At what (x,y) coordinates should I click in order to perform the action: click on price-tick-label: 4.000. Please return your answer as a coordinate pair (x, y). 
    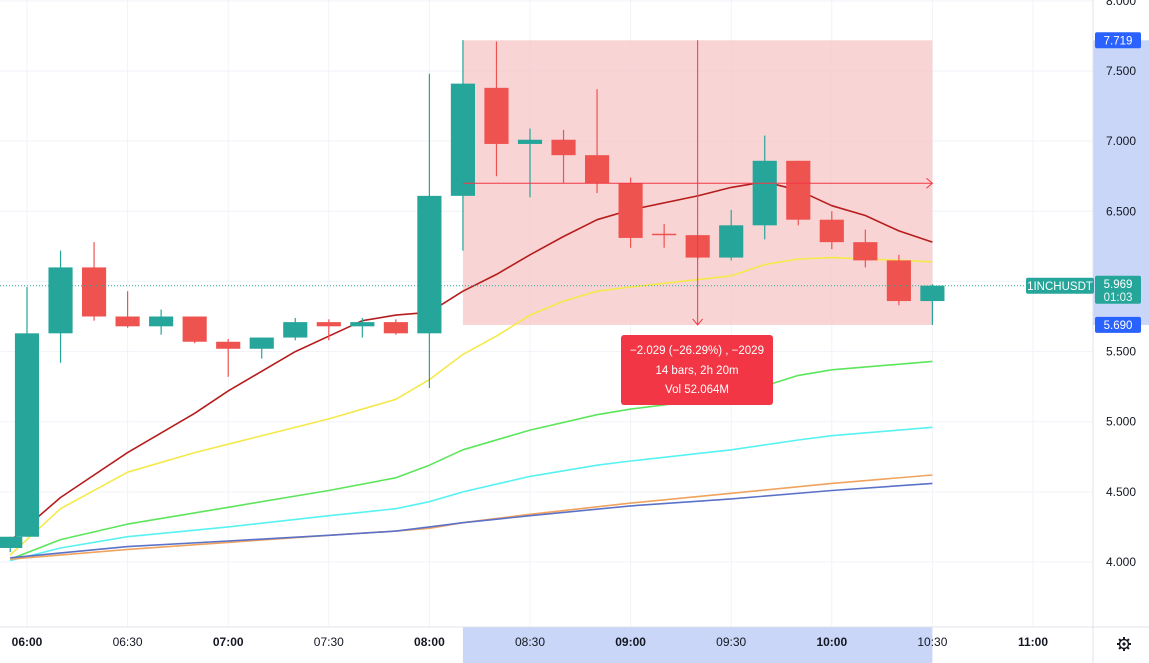
    Looking at the image, I should click on (1121, 562).